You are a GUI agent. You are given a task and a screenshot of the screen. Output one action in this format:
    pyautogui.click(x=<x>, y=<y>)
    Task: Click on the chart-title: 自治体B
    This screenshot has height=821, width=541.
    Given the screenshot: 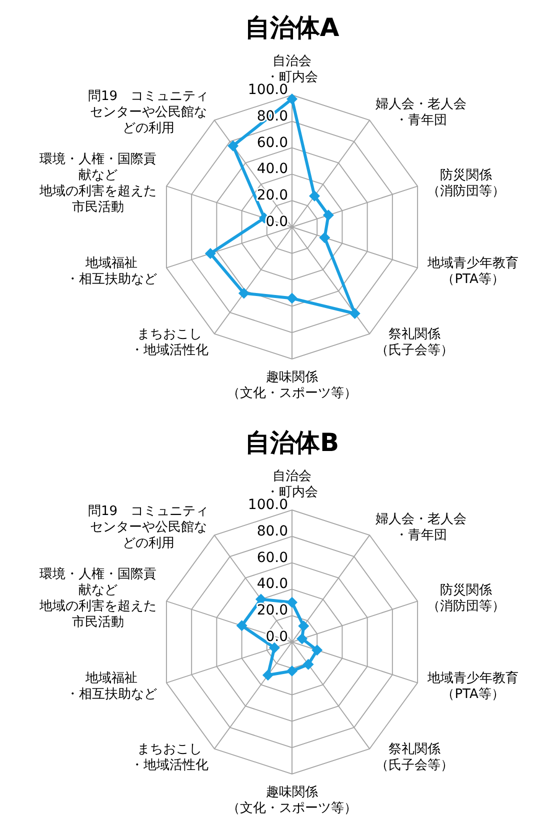 What is the action you would take?
    pyautogui.click(x=292, y=442)
    